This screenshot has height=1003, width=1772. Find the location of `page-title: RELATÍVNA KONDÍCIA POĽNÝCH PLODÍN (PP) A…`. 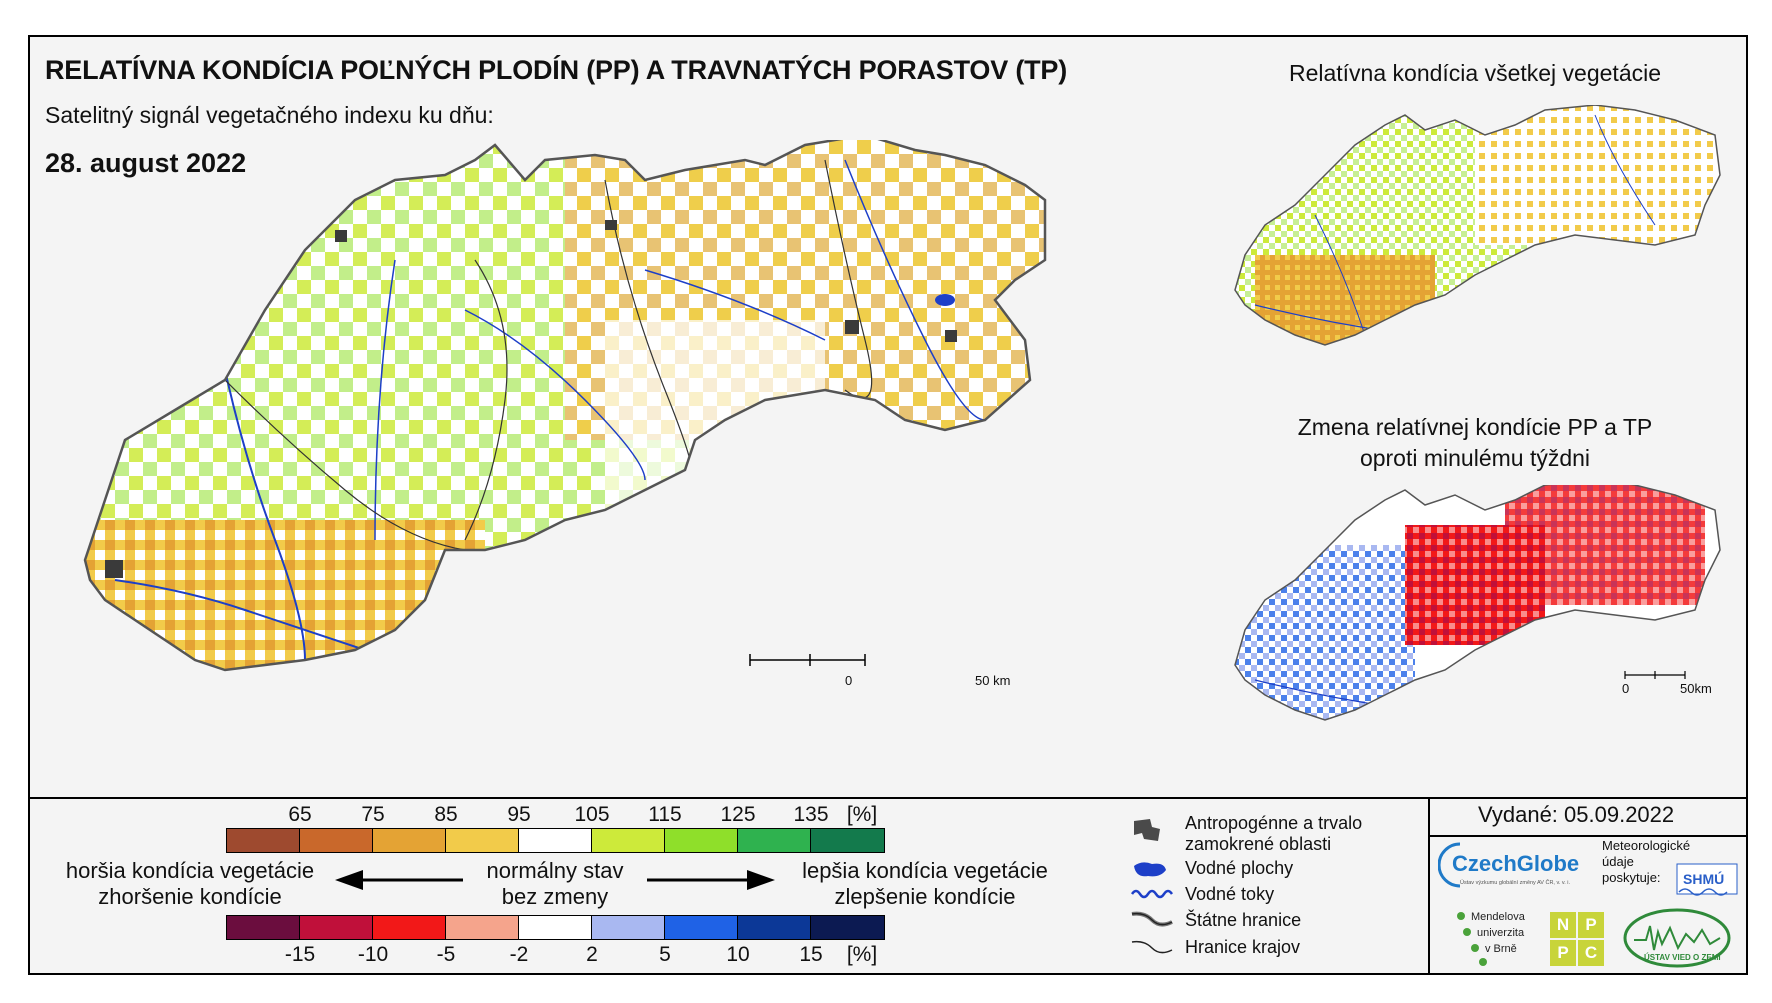

page-title: RELATÍVNA KONDÍCIA POĽNÝCH PLODÍN (PP) A… is located at coordinates (556, 70).